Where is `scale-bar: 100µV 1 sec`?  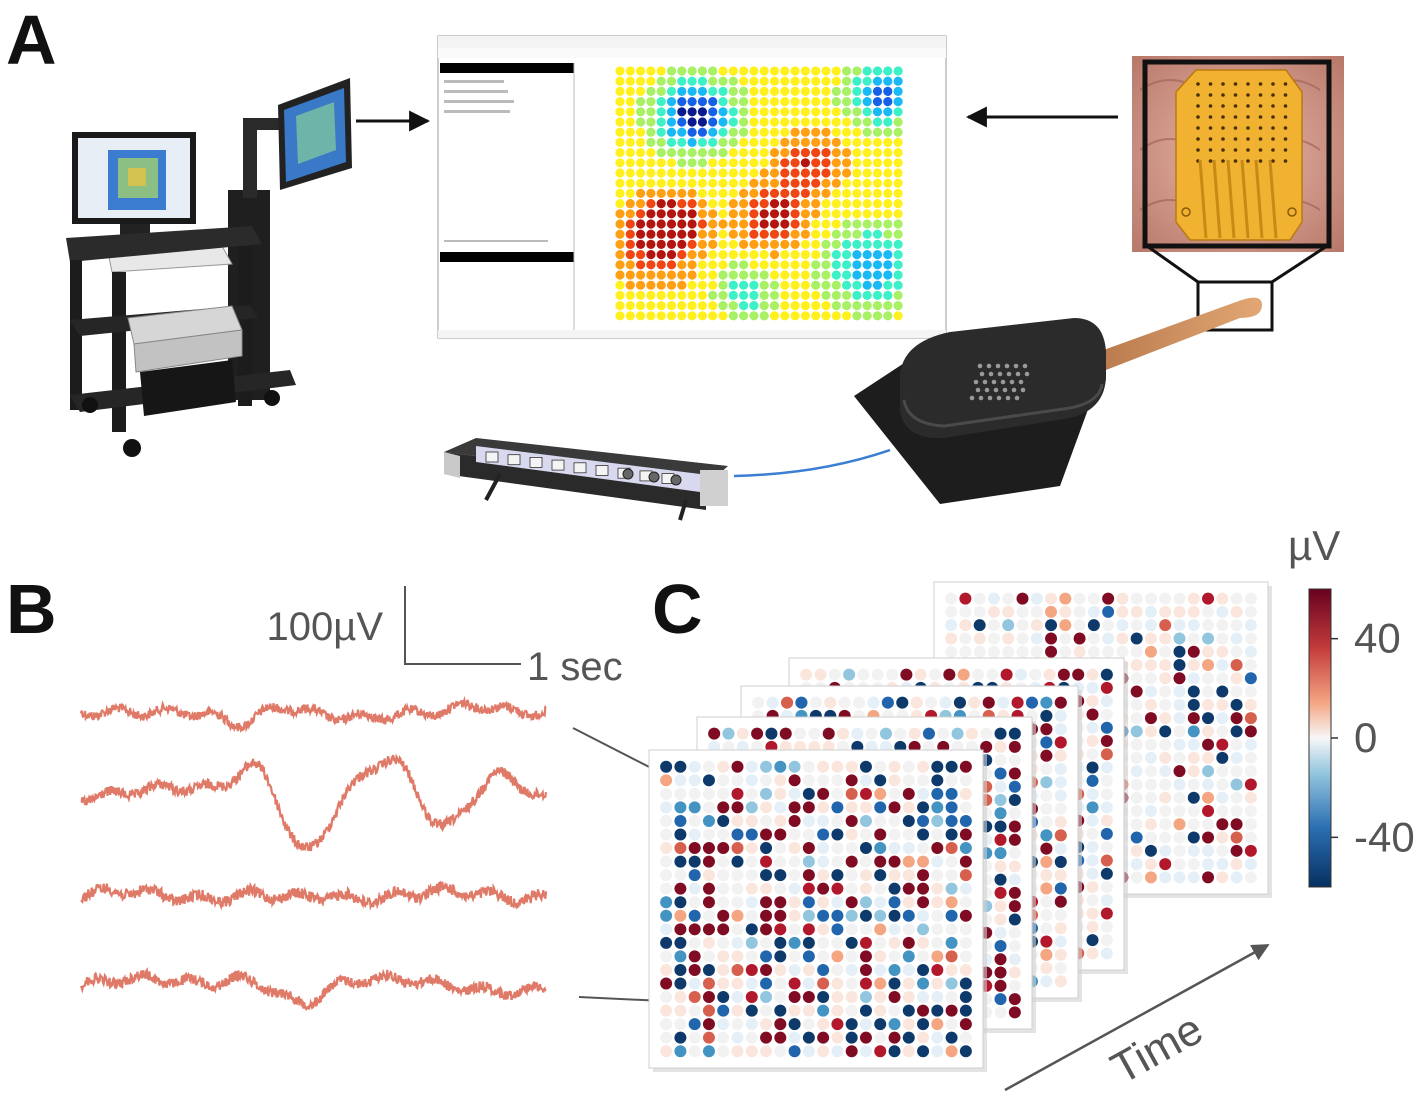 scale-bar: 100µV 1 sec is located at coordinates (445, 637).